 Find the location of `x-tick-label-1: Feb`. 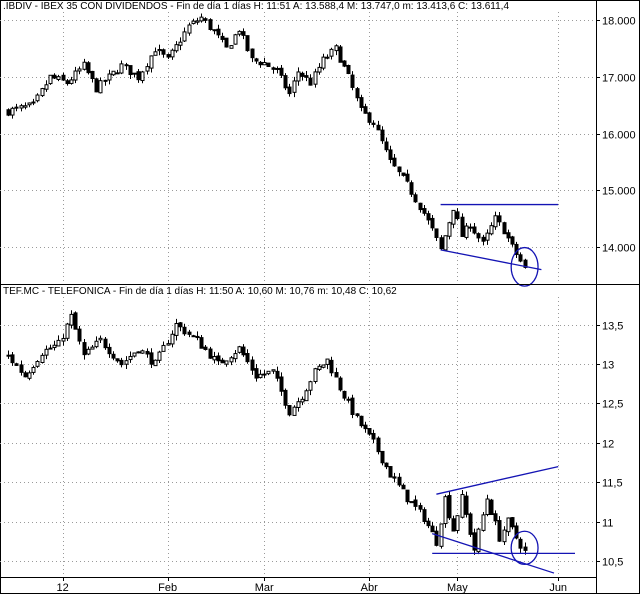

x-tick-label-1: Feb is located at coordinates (167, 588).